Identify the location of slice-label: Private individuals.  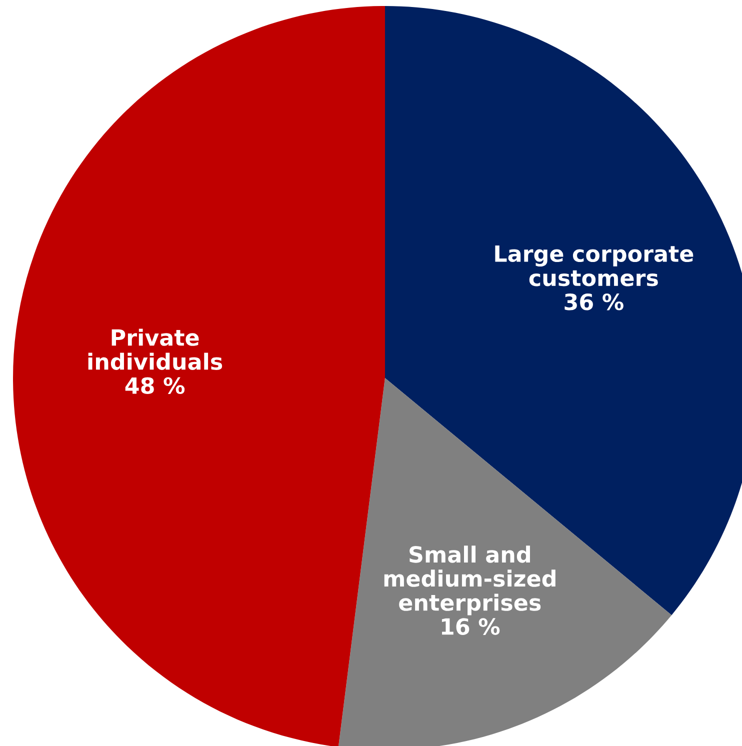
(155, 349).